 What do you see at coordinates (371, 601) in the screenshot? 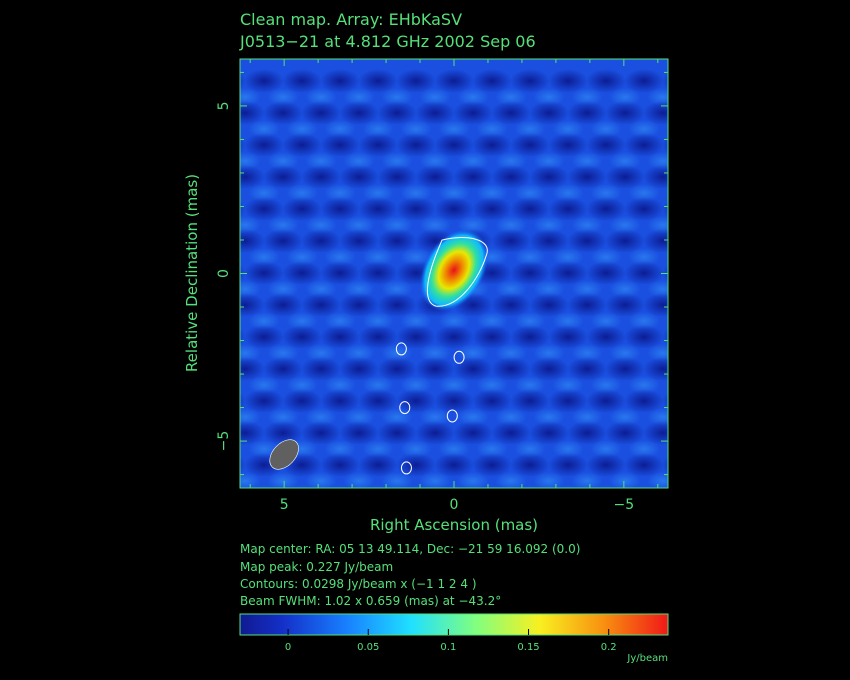
I see `info-beam-fwhm: Beam FWHM: 1.02 x 0.659 (mas) at −43.2°` at bounding box center [371, 601].